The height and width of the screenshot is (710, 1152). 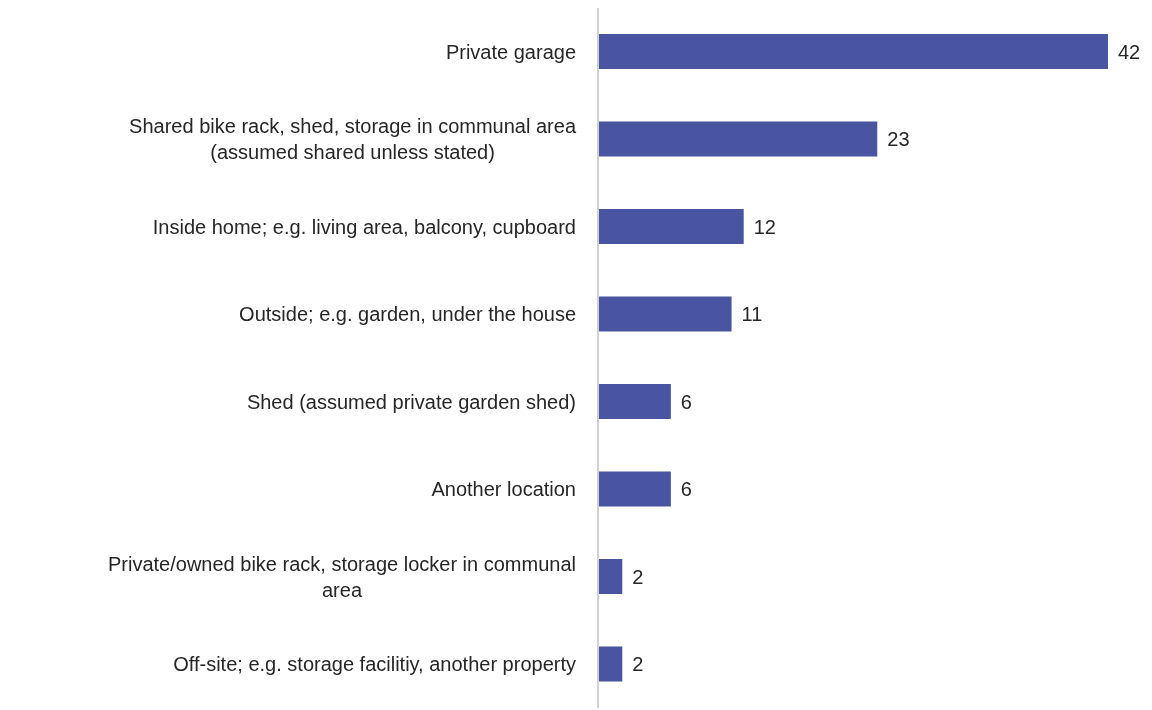 I want to click on data-label: 12, so click(x=764, y=226).